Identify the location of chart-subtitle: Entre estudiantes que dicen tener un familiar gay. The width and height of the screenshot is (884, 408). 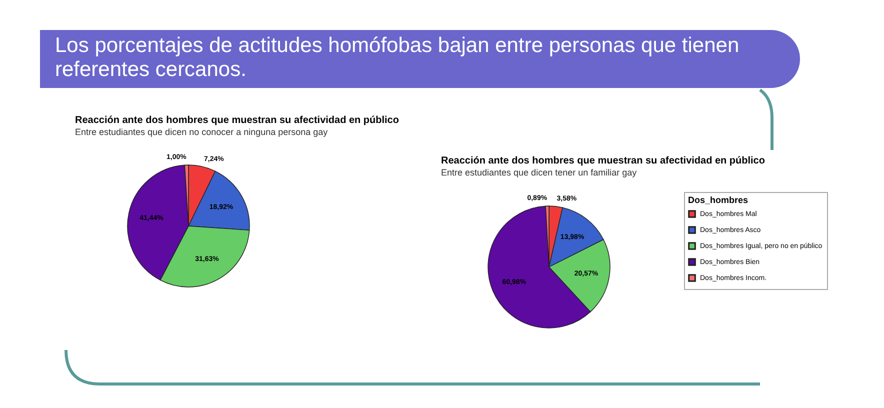
(539, 173).